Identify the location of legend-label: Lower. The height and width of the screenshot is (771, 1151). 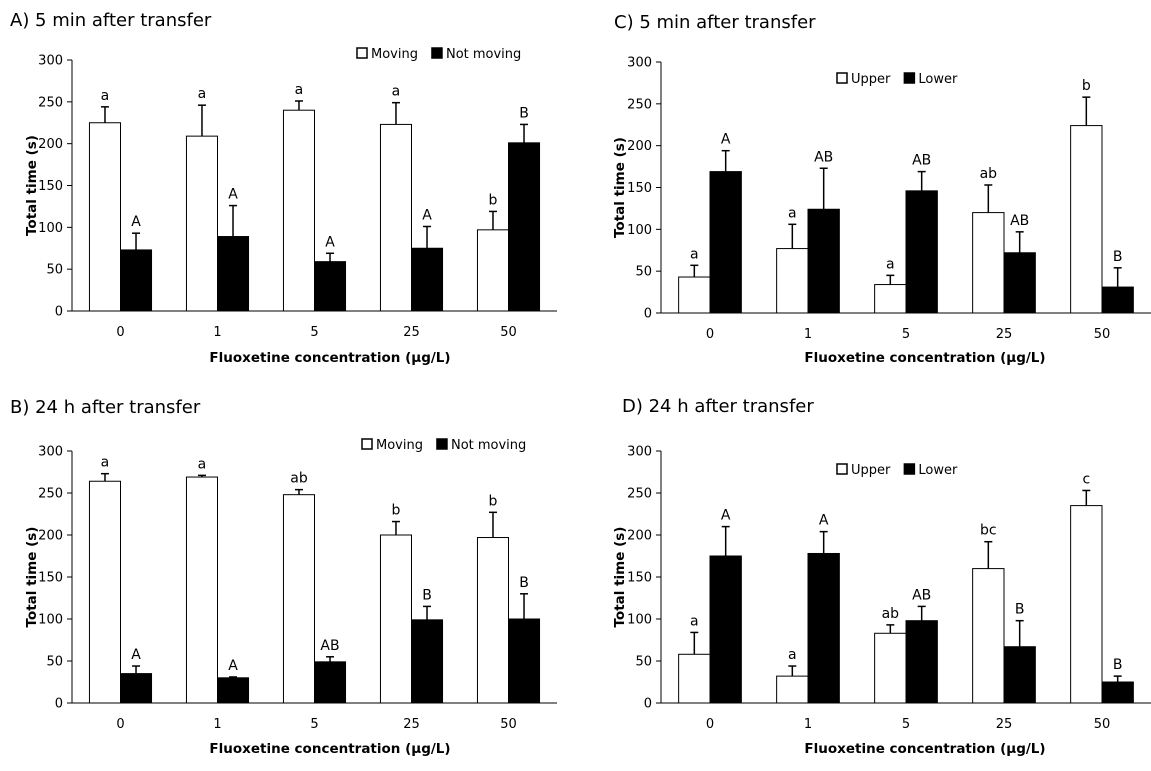
(938, 79).